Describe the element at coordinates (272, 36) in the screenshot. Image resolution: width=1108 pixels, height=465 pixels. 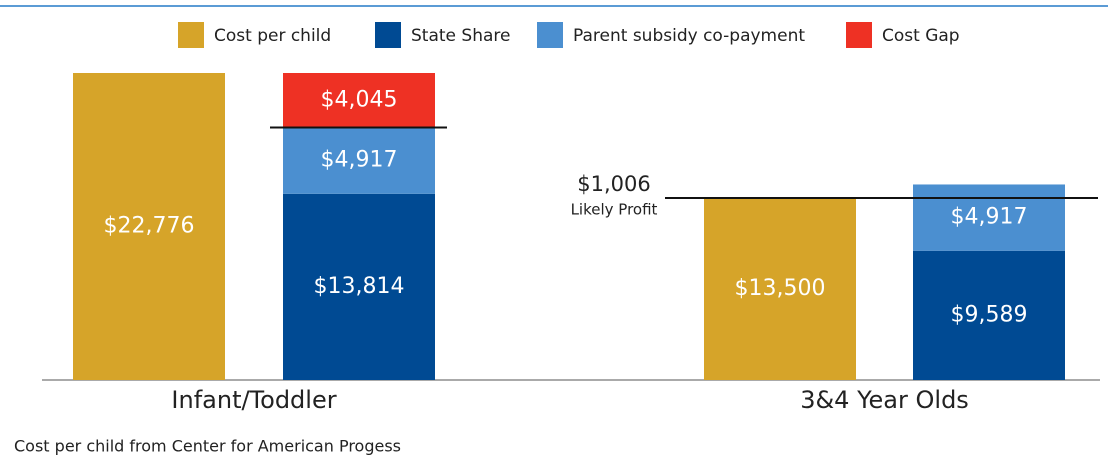
I see `legend-label: Cost per child` at that location.